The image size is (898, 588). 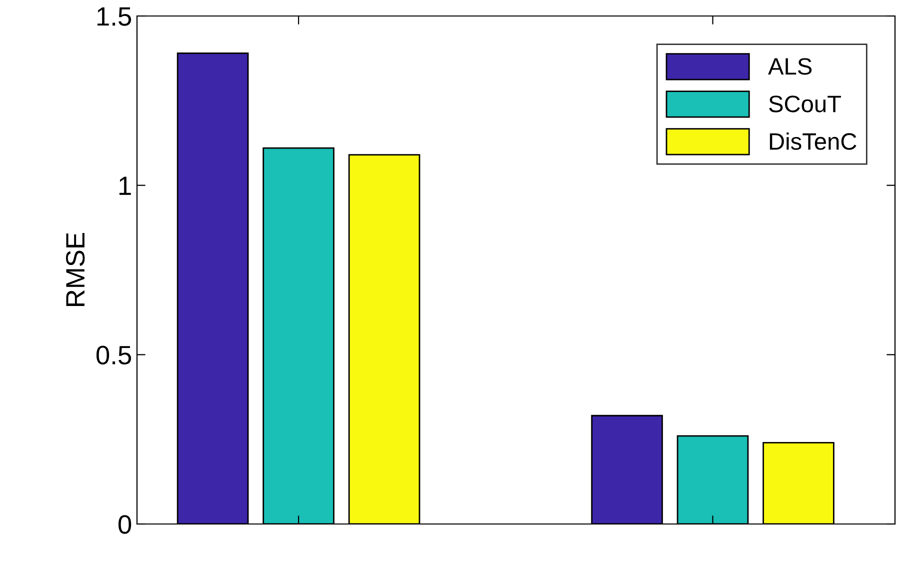 What do you see at coordinates (813, 141) in the screenshot?
I see `legend-label: DisTenC` at bounding box center [813, 141].